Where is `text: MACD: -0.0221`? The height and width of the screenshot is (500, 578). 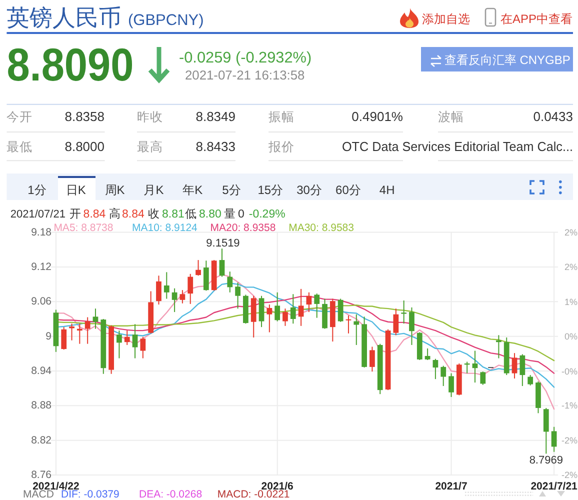
text: MACD: -0.0221 is located at coordinates (253, 494).